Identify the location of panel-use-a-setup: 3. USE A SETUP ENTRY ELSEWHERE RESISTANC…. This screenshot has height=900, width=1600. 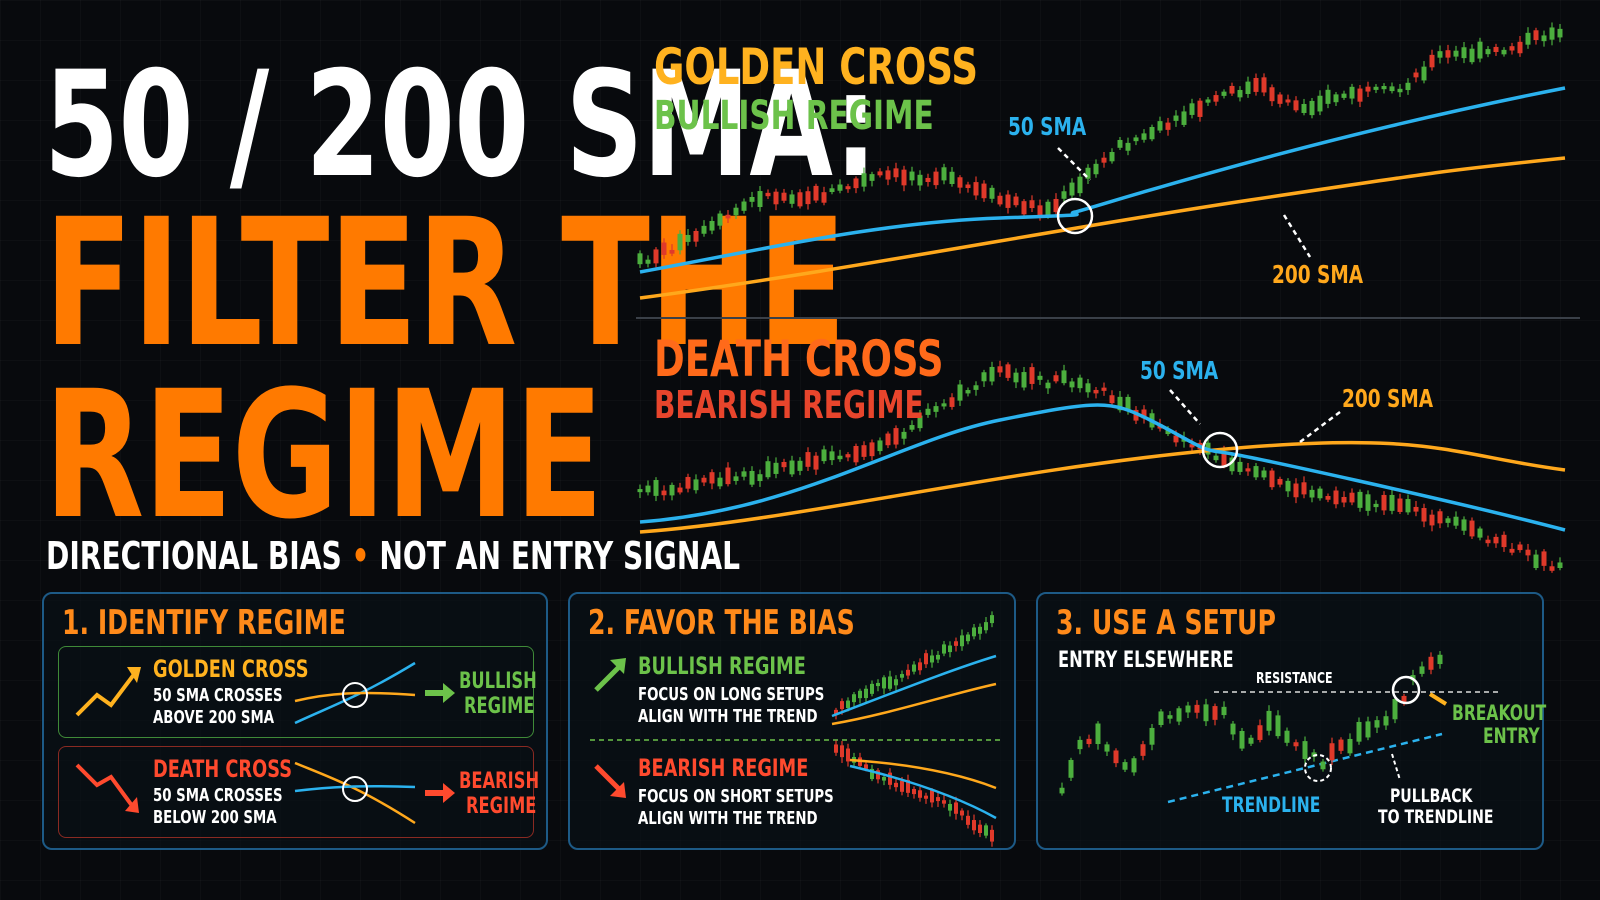
(1291, 721).